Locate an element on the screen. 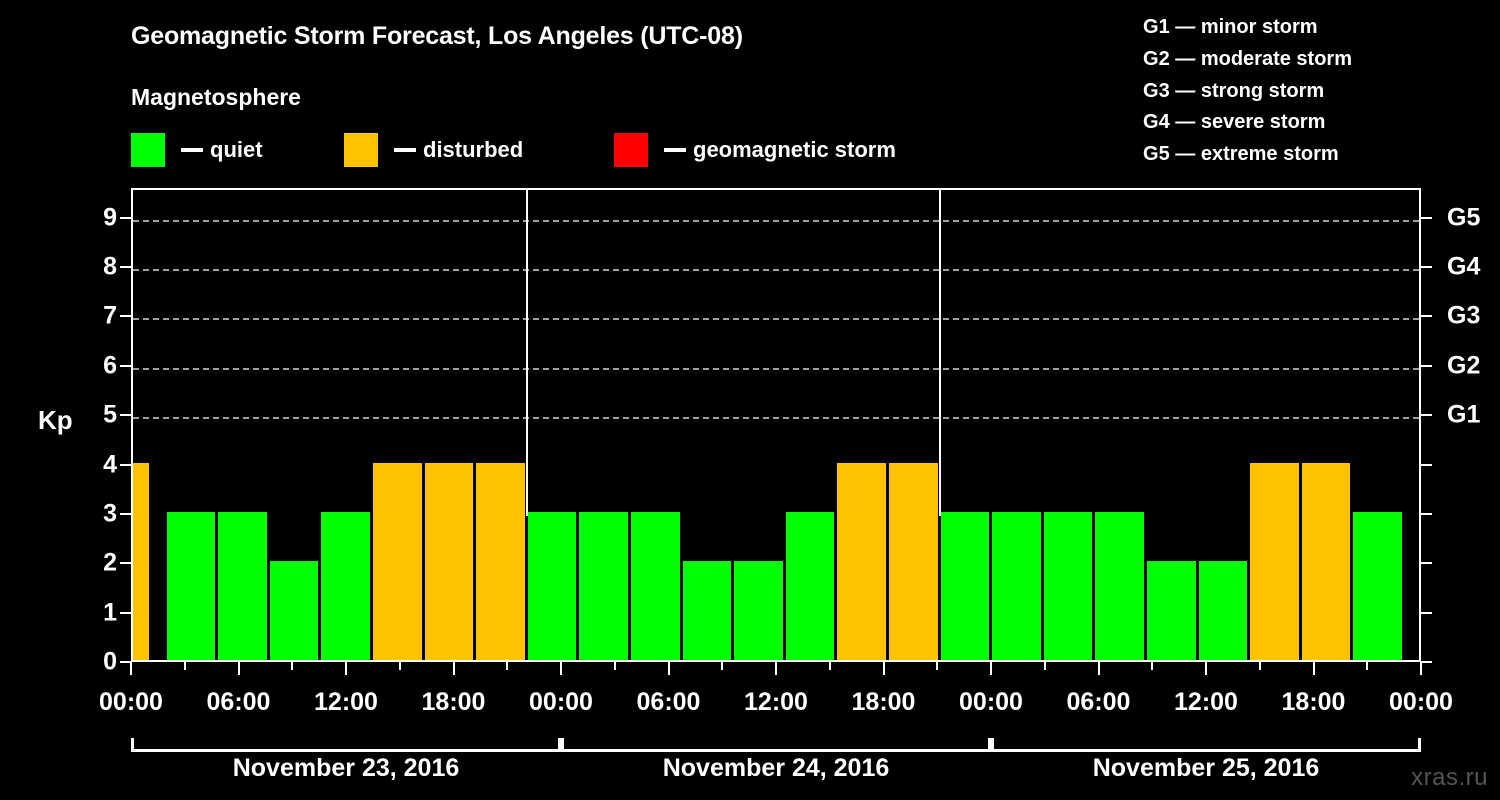 Image resolution: width=1500 pixels, height=800 pixels. legend-entry-disturbed: disturbed is located at coordinates (433, 150).